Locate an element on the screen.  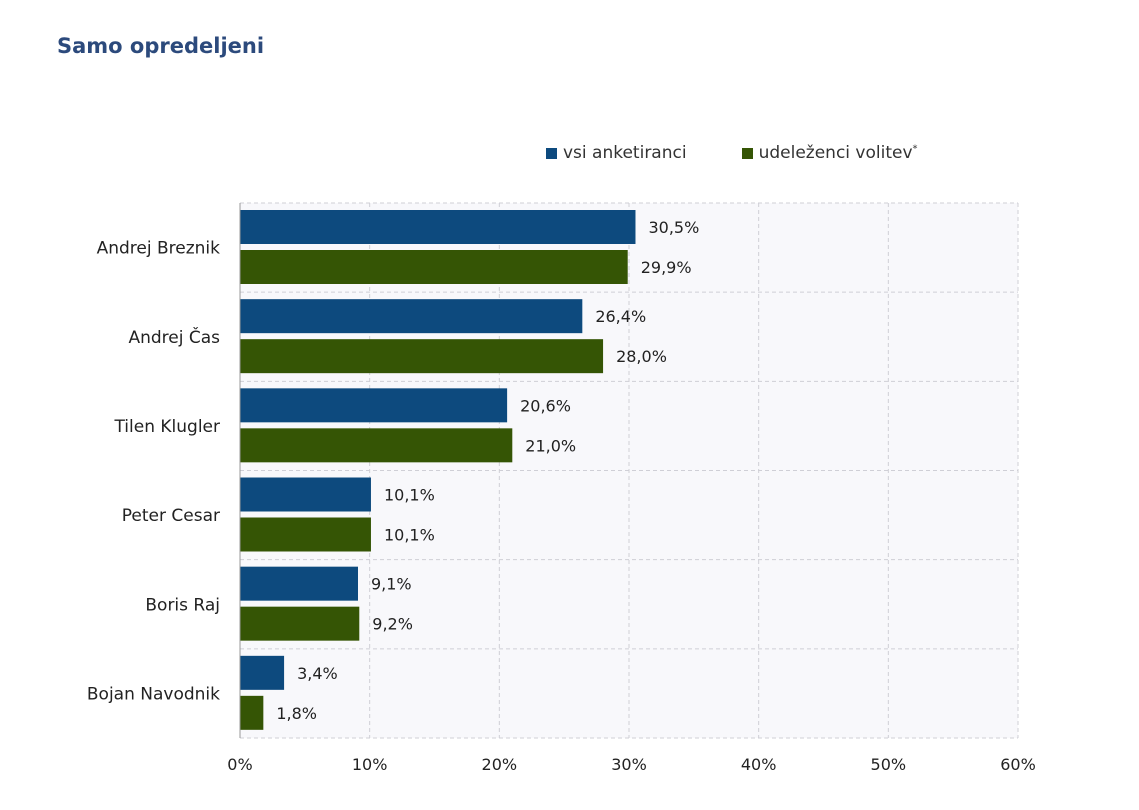
category-label: Andrej Breznik is located at coordinates (159, 249).